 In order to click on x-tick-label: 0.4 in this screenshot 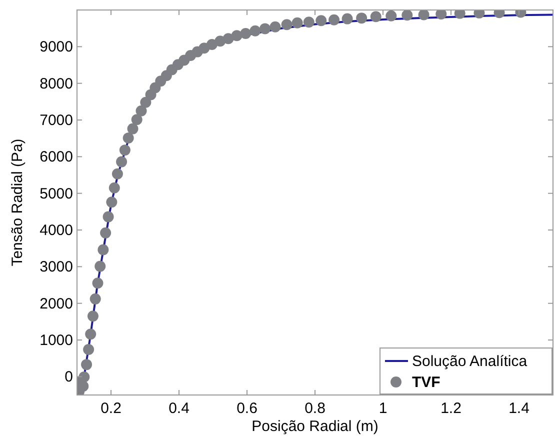, I will do `click(179, 408)`.